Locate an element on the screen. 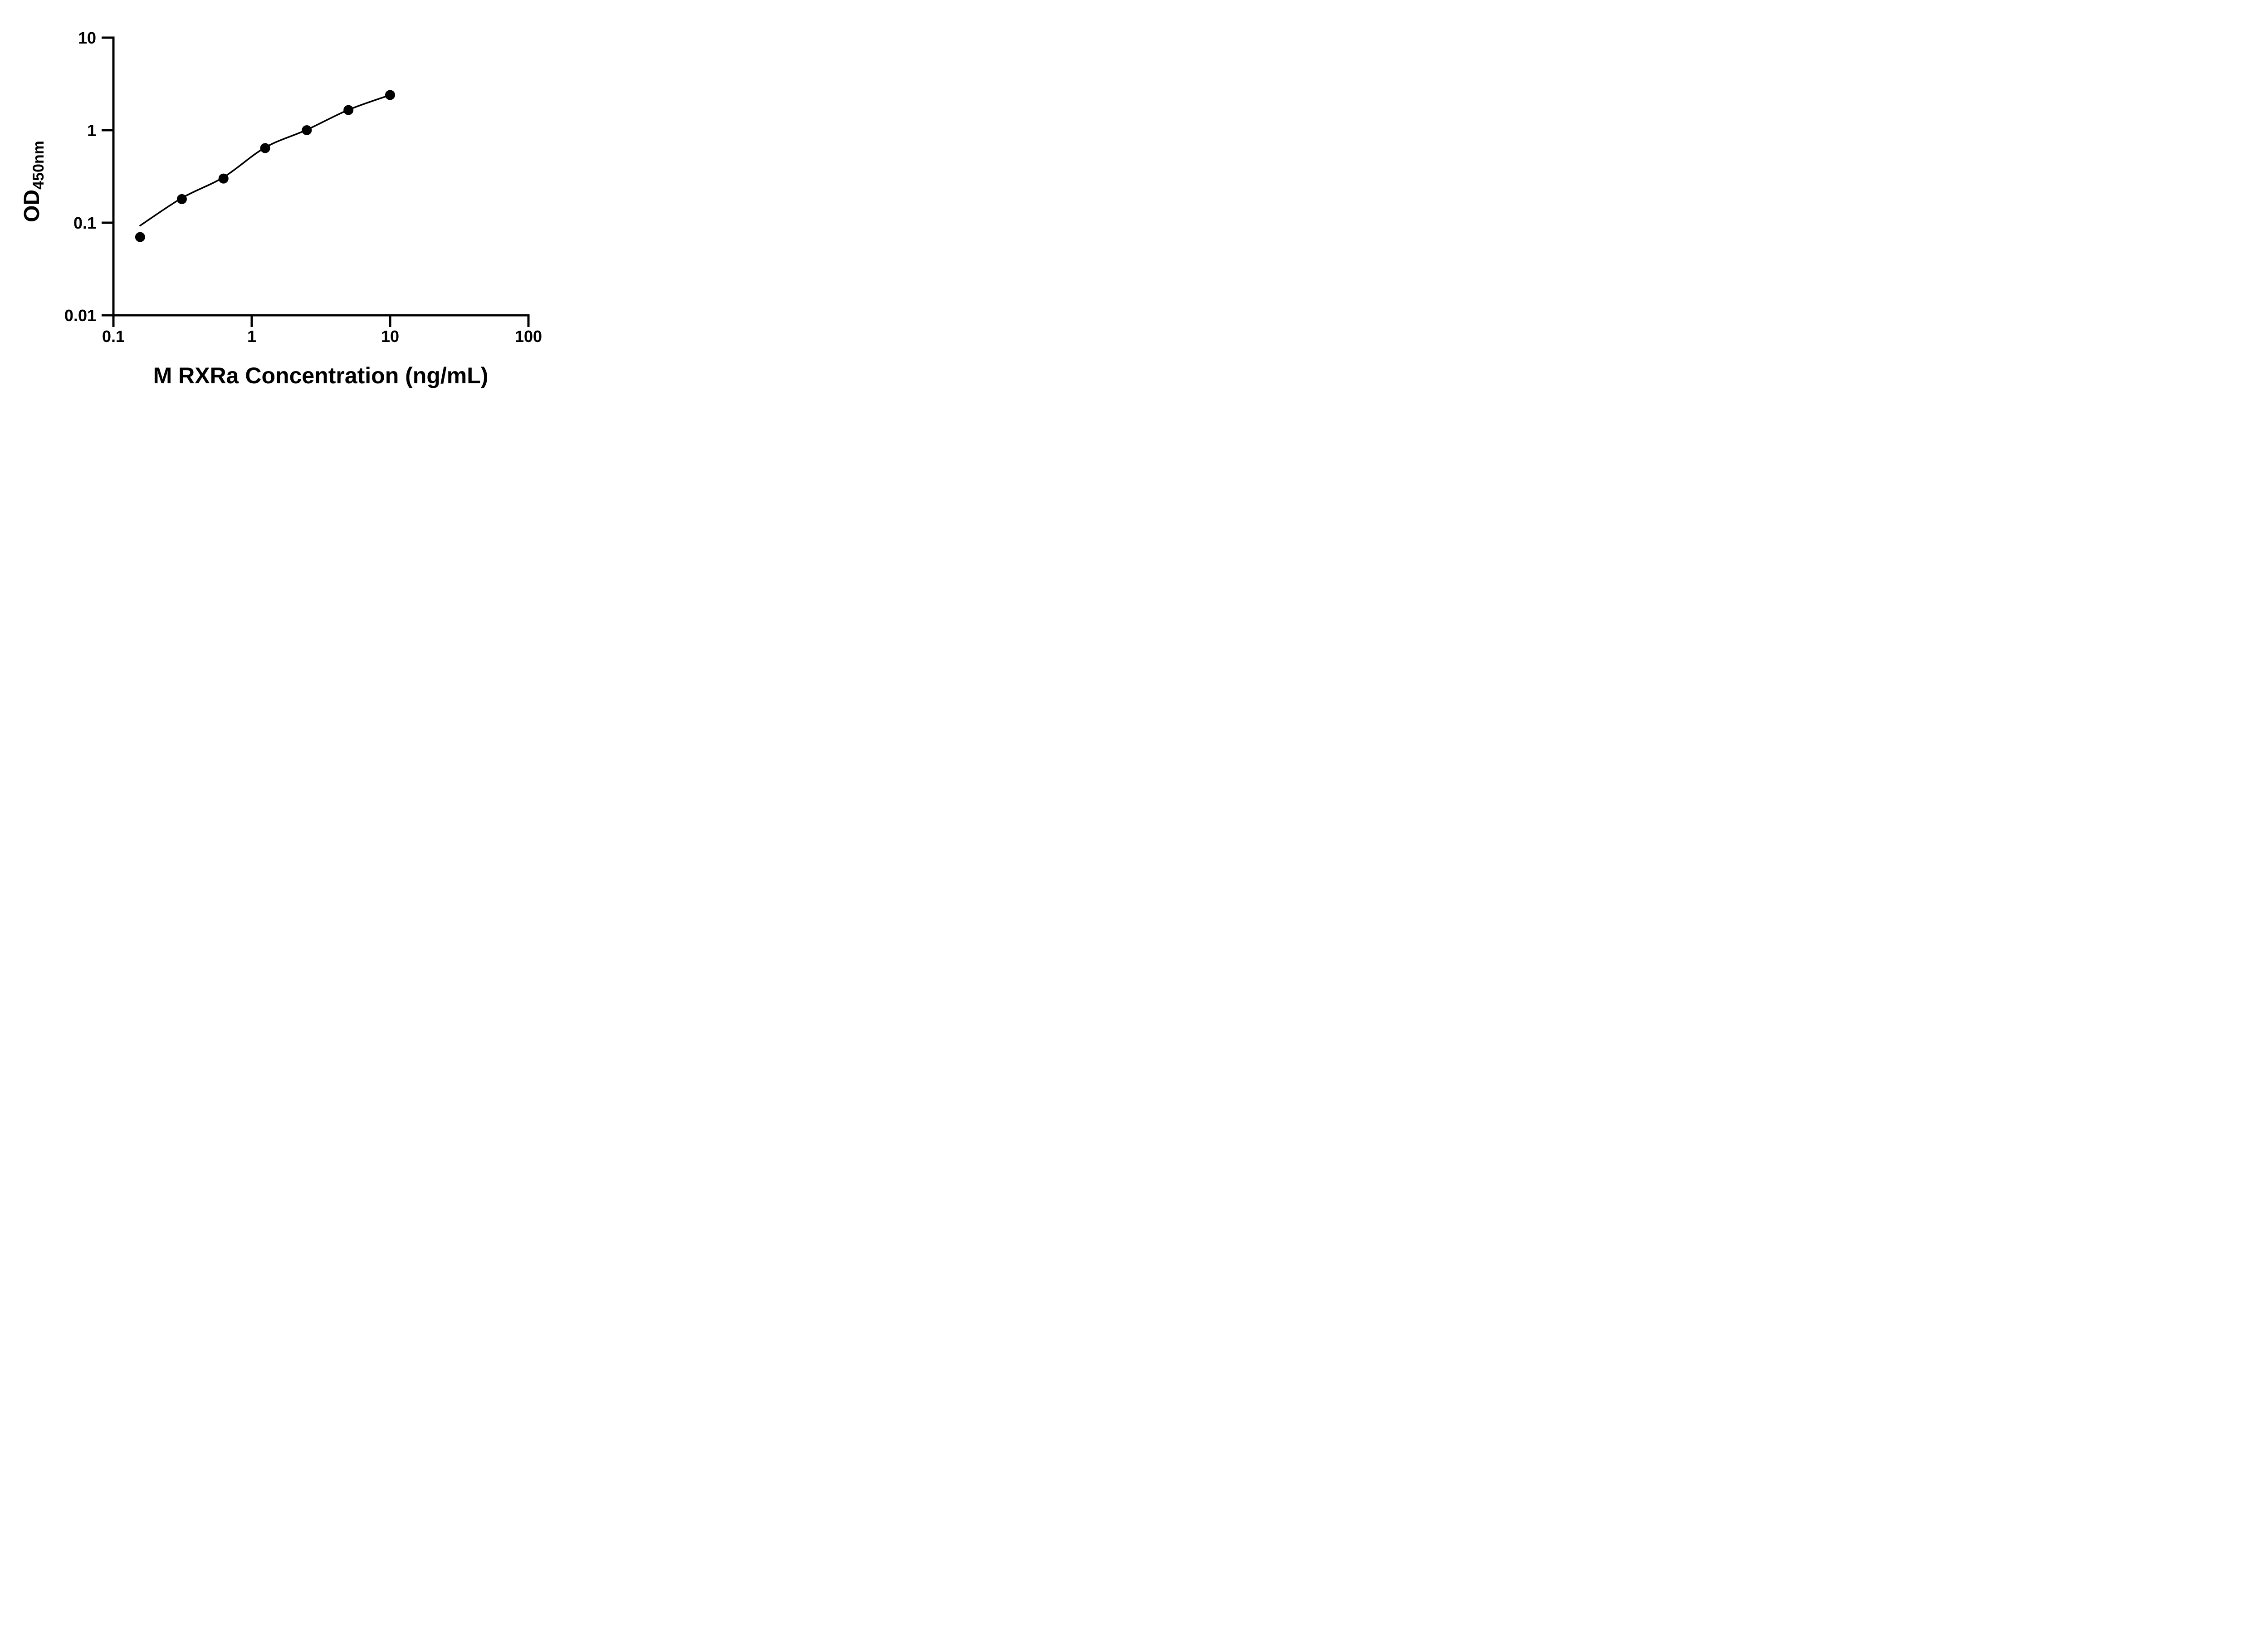  data-points is located at coordinates (265, 166).